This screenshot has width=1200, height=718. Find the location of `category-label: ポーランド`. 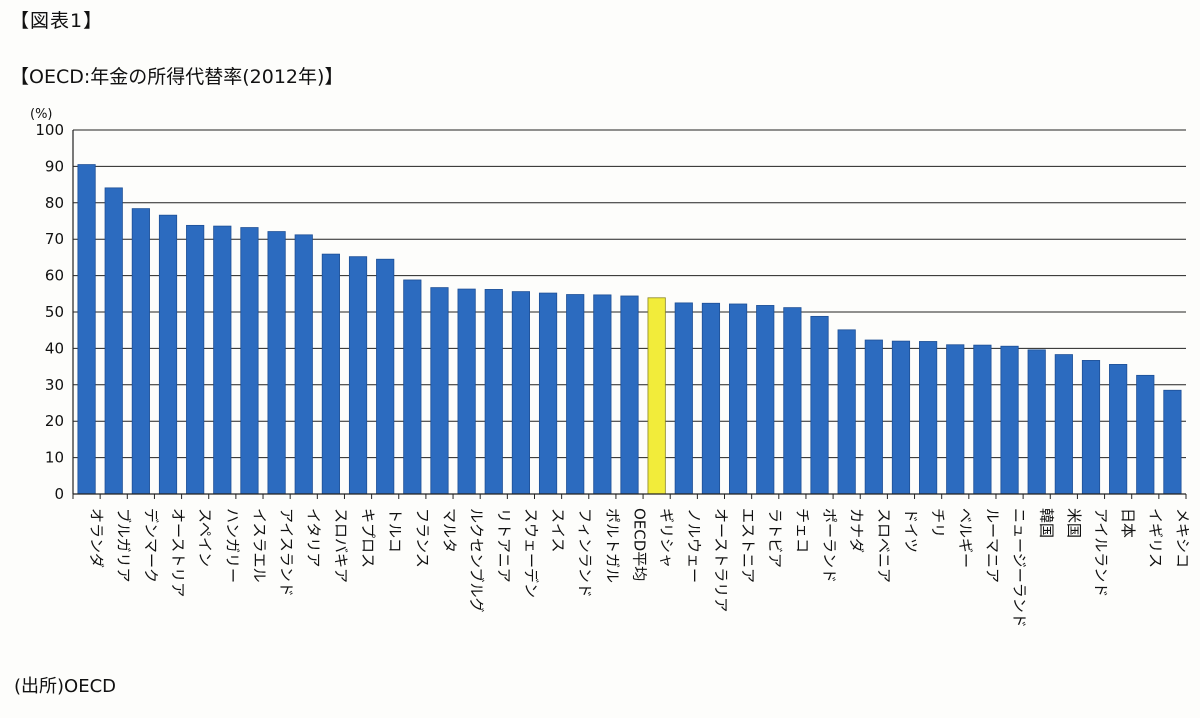

category-label: ポーランド is located at coordinates (830, 545).